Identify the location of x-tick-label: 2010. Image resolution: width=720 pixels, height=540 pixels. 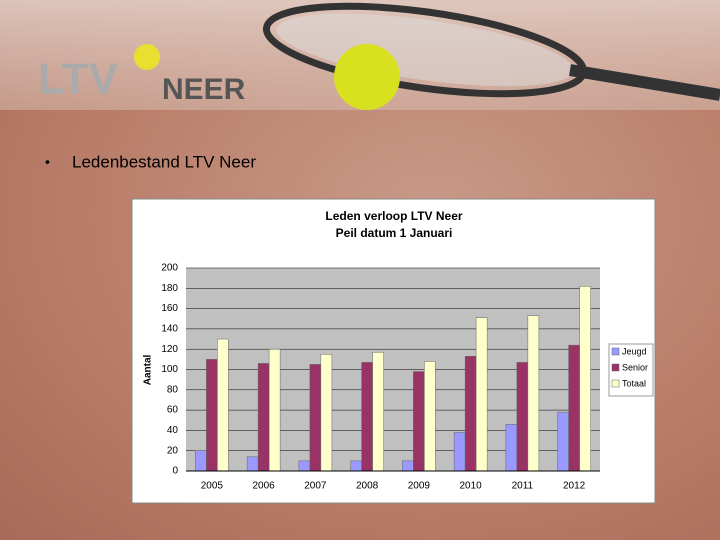
(471, 486).